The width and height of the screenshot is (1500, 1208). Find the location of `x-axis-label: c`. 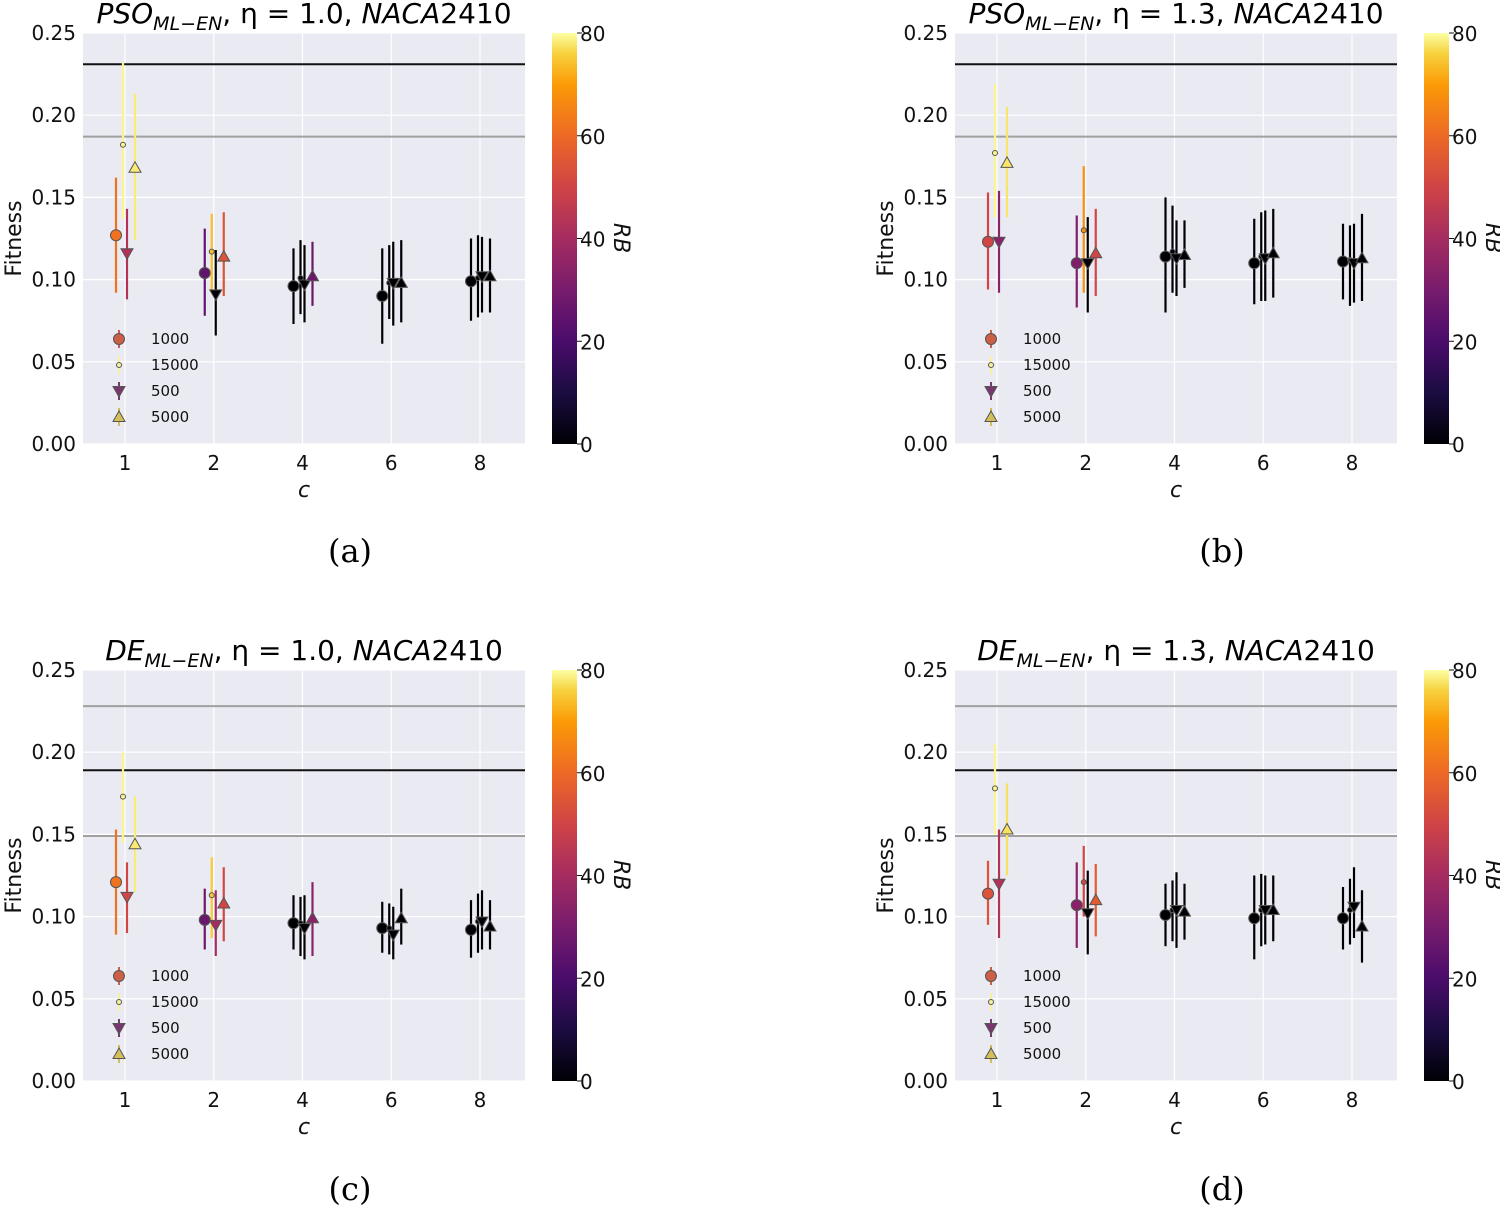

x-axis-label: c is located at coordinates (1176, 1127).